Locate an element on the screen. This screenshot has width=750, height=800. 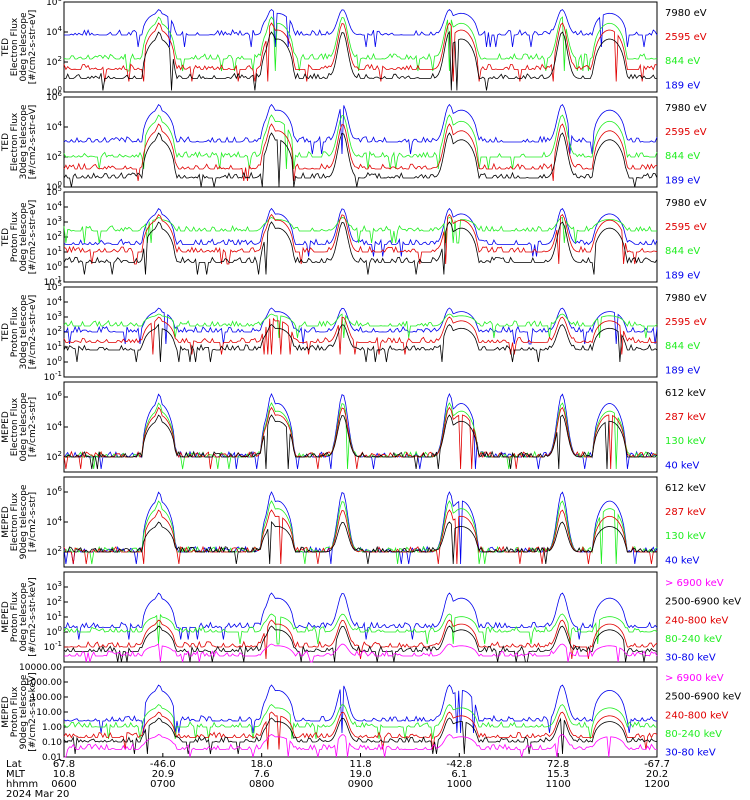
x-tick-label-hhmm: 0900 is located at coordinates (360, 784).